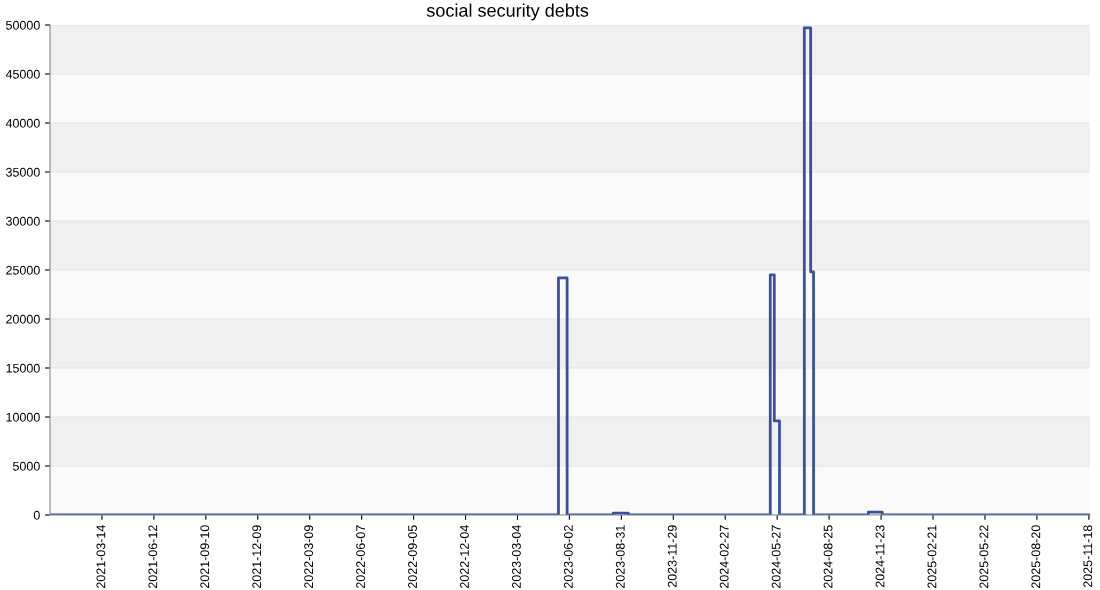  Describe the element at coordinates (880, 556) in the screenshot. I see `x-tick-label: 2024-11-23` at that location.